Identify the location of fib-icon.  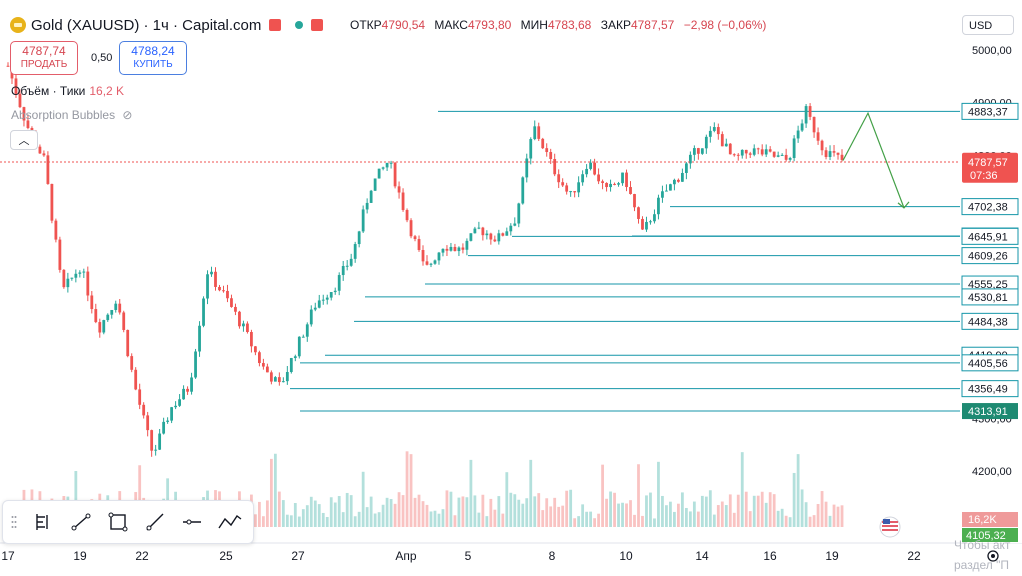
(42, 522).